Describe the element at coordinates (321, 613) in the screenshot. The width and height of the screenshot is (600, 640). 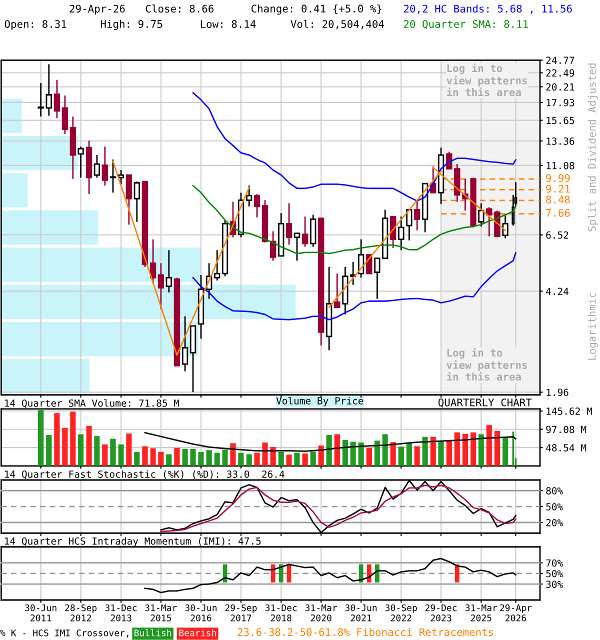
I see `x-tick-label: 31-Mar 2020` at that location.